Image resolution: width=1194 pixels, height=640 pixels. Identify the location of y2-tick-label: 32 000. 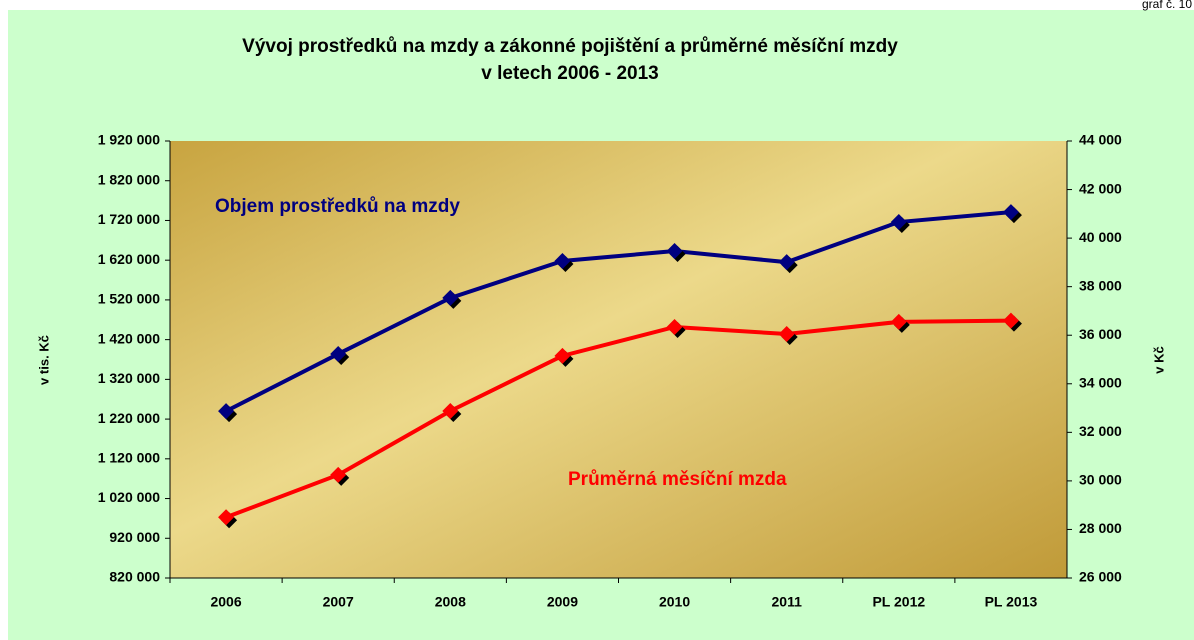
(1100, 431).